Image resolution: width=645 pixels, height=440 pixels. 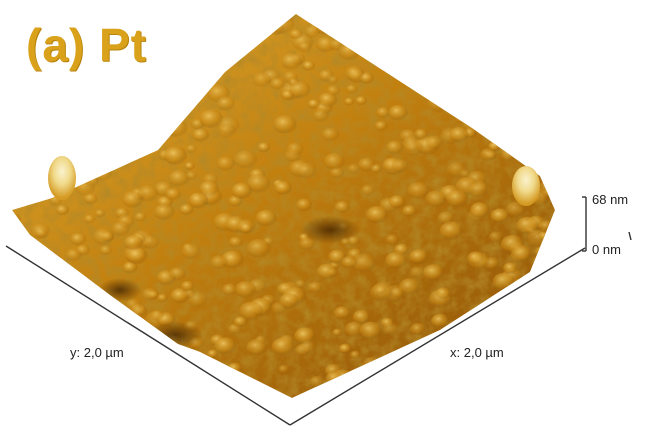 What do you see at coordinates (86, 45) in the screenshot?
I see `panel-label: (a) Pt` at bounding box center [86, 45].